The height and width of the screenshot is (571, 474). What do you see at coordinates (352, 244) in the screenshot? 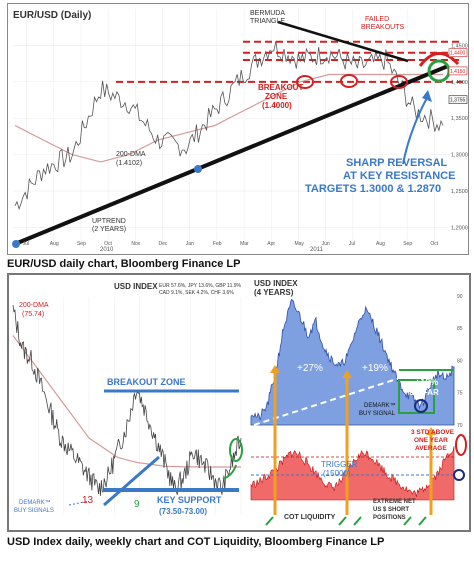
I see `top-x-tick: Jul` at bounding box center [352, 244].